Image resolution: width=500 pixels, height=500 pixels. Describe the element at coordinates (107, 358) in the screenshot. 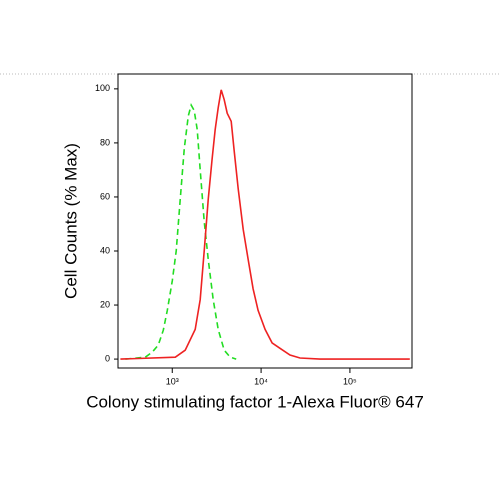

I see `y-tick-label: 0` at that location.